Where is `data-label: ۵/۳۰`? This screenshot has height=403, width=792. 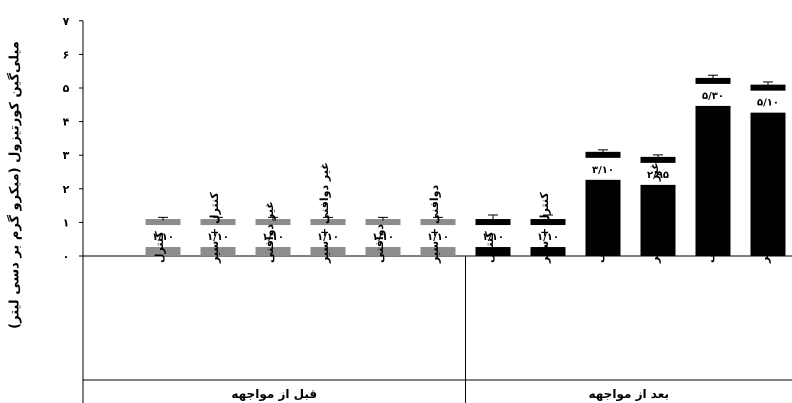 data-label: ۵/۳۰ is located at coordinates (713, 96).